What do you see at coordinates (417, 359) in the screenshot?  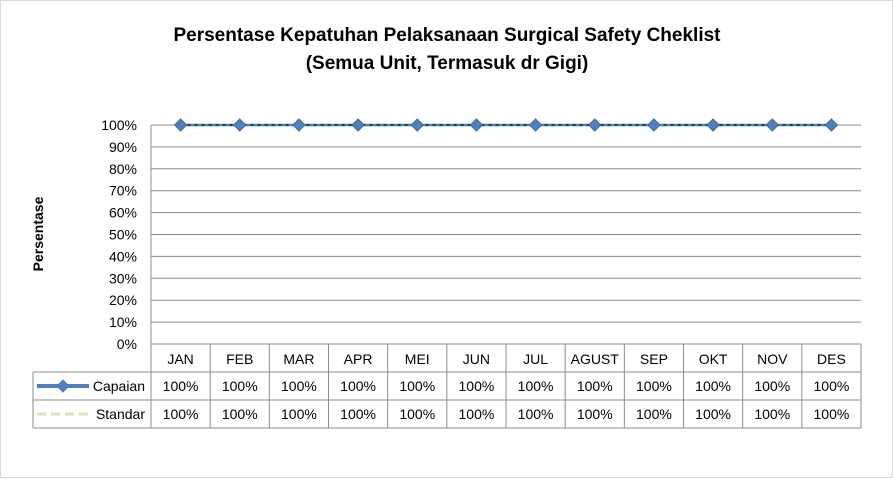 I see `x-tick-label: MEI` at bounding box center [417, 359].